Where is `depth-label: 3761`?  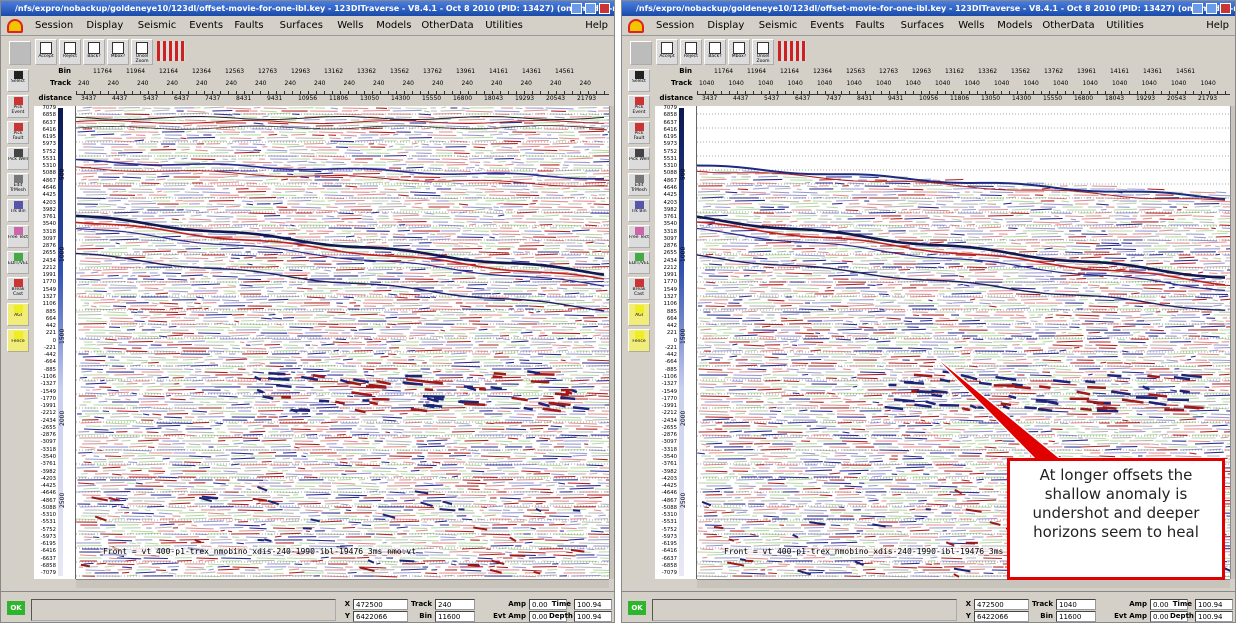 depth-label: 3761 is located at coordinates (49, 217).